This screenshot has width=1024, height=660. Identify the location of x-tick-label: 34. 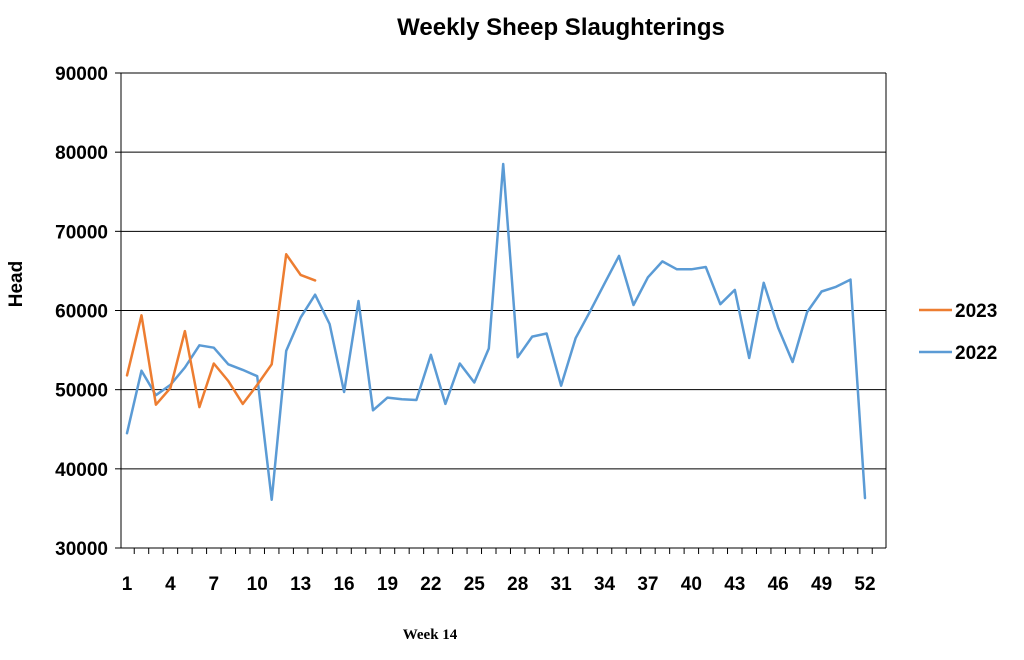
(605, 584).